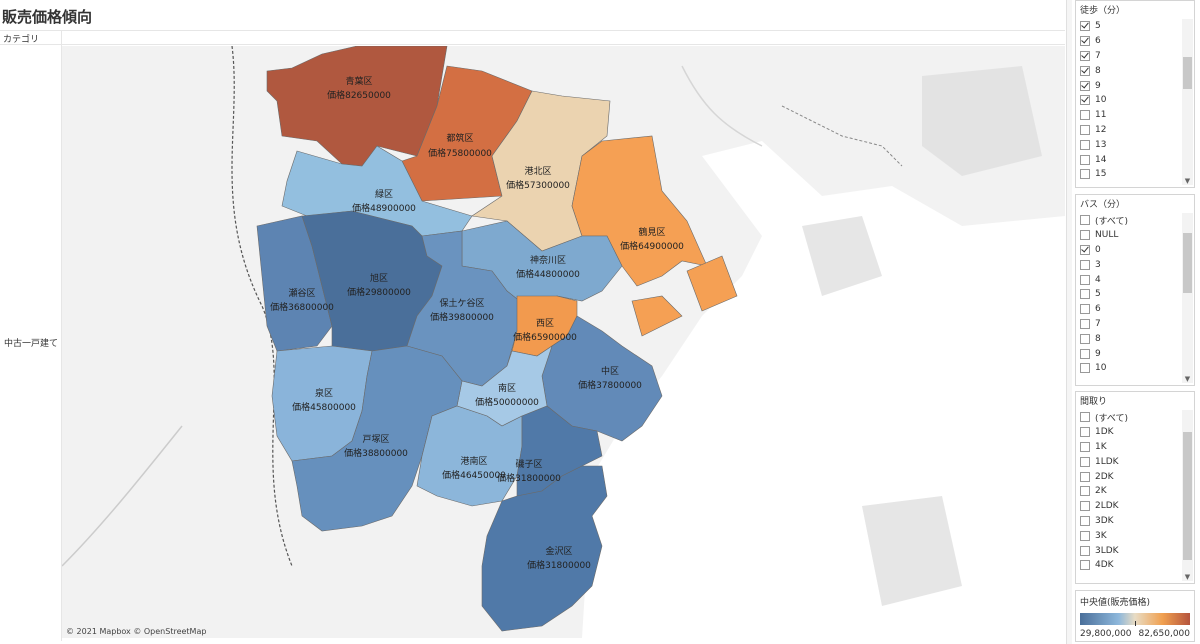  What do you see at coordinates (1129, 432) in the screenshot?
I see `filter-option: 1DK` at bounding box center [1129, 432].